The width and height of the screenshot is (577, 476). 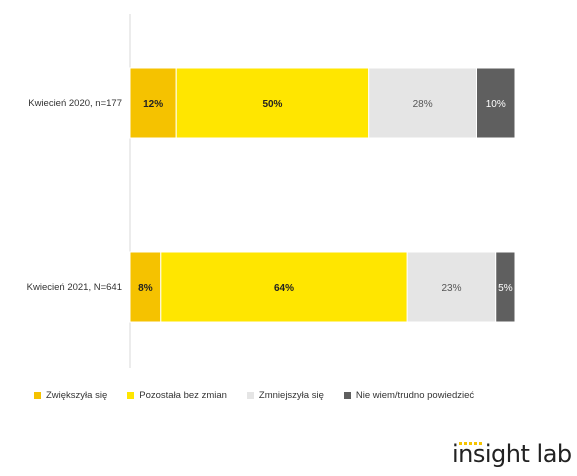 I want to click on data-label: 64%, so click(x=284, y=288).